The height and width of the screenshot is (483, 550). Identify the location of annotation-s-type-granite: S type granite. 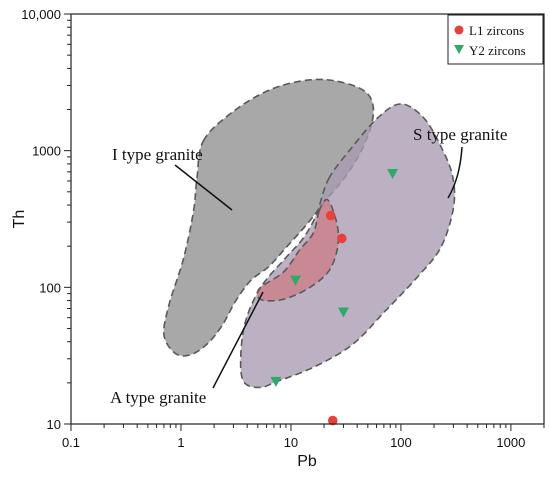
(460, 134).